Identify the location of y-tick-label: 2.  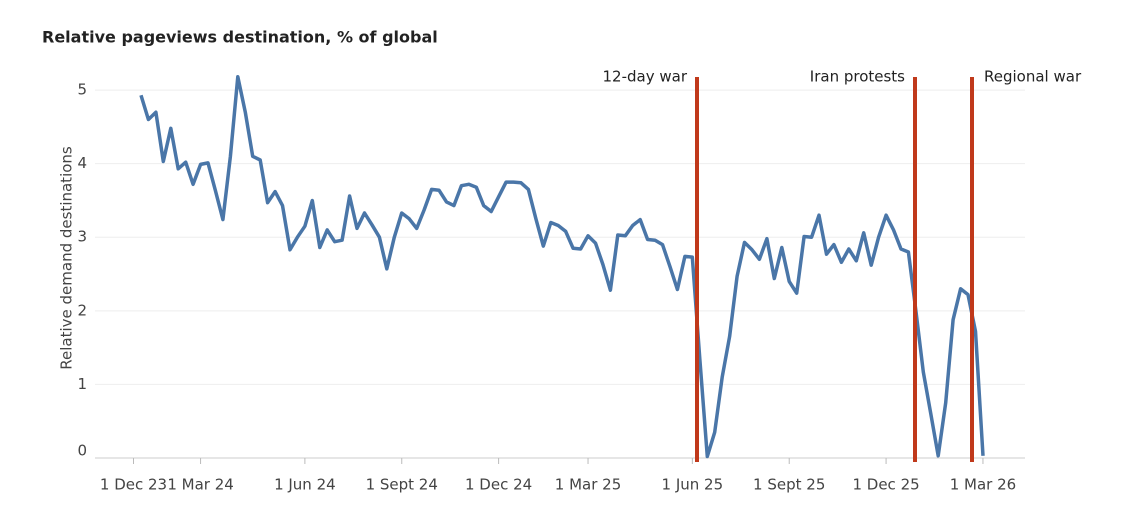
(82, 310).